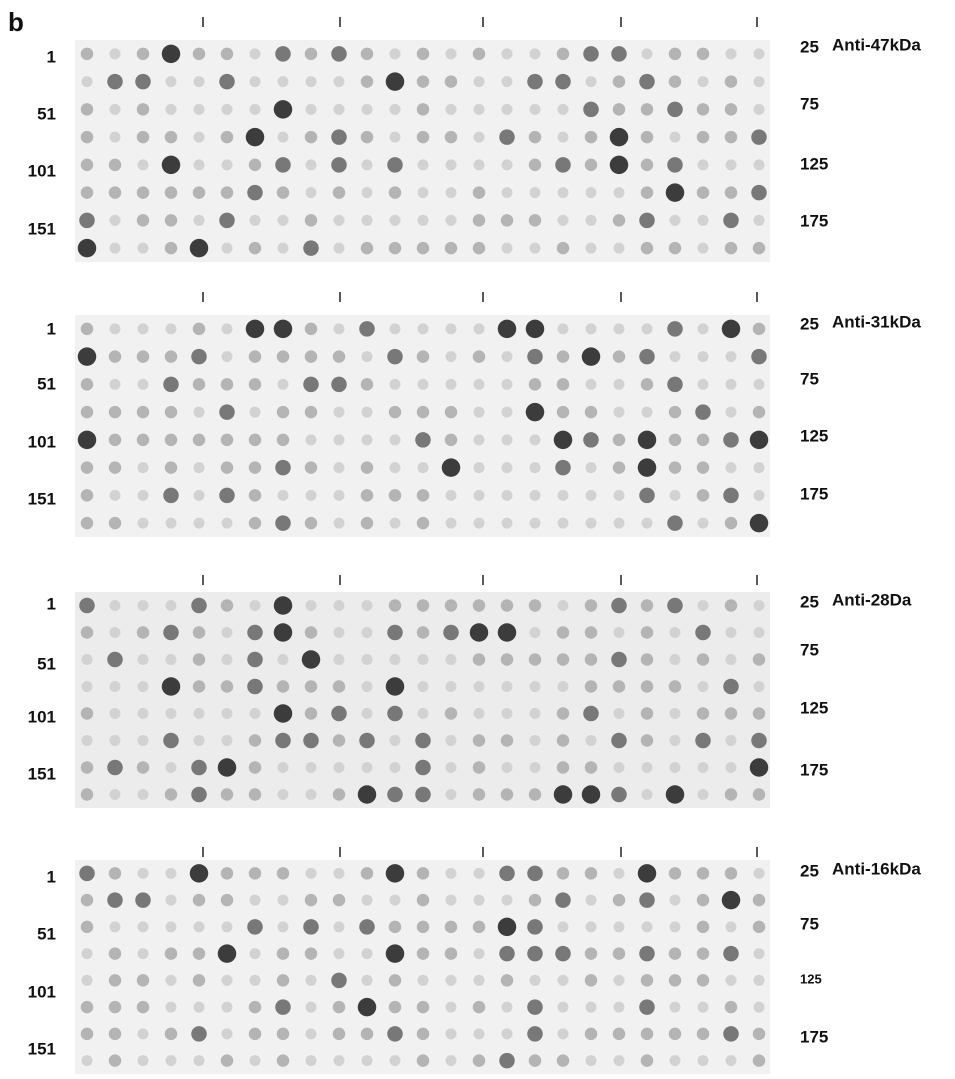  Describe the element at coordinates (42, 773) in the screenshot. I see `row-label-left: 151` at that location.